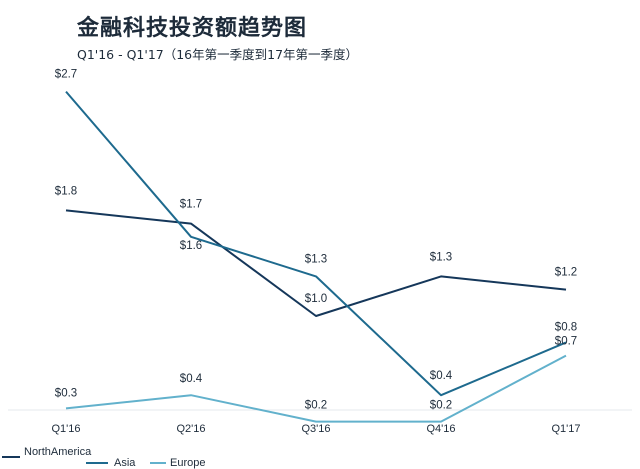 Image resolution: width=640 pixels, height=469 pixels. Describe the element at coordinates (440, 429) in the screenshot. I see `x-tick-label: Q4'16` at that location.